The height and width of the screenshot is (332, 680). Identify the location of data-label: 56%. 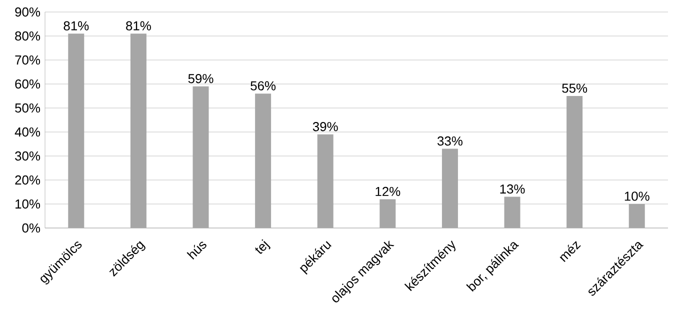
(263, 85).